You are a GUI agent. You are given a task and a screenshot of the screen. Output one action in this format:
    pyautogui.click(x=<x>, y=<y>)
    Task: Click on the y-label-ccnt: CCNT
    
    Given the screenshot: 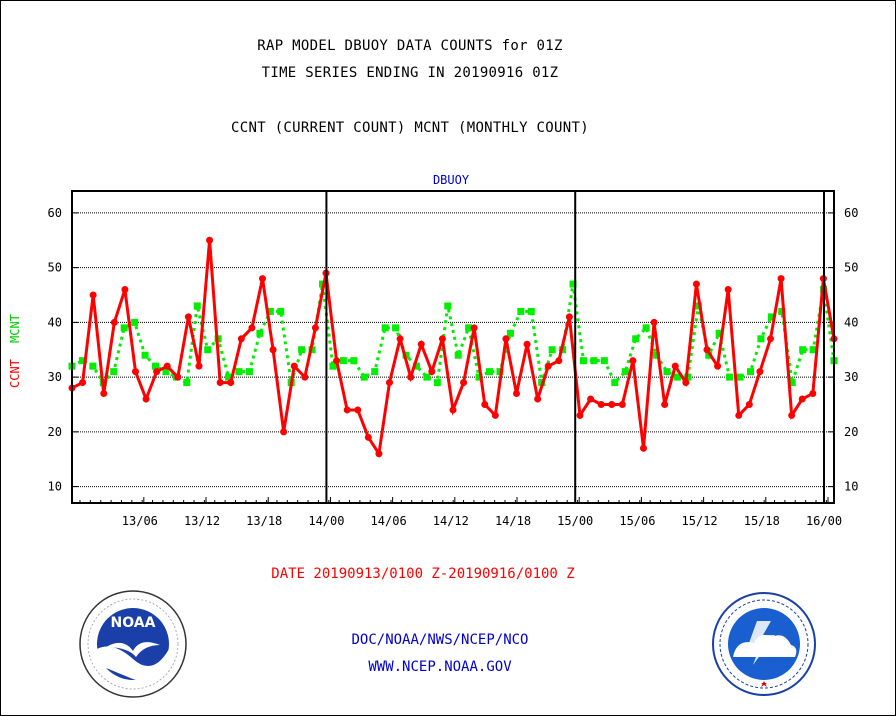 What is the action you would take?
    pyautogui.click(x=15, y=373)
    